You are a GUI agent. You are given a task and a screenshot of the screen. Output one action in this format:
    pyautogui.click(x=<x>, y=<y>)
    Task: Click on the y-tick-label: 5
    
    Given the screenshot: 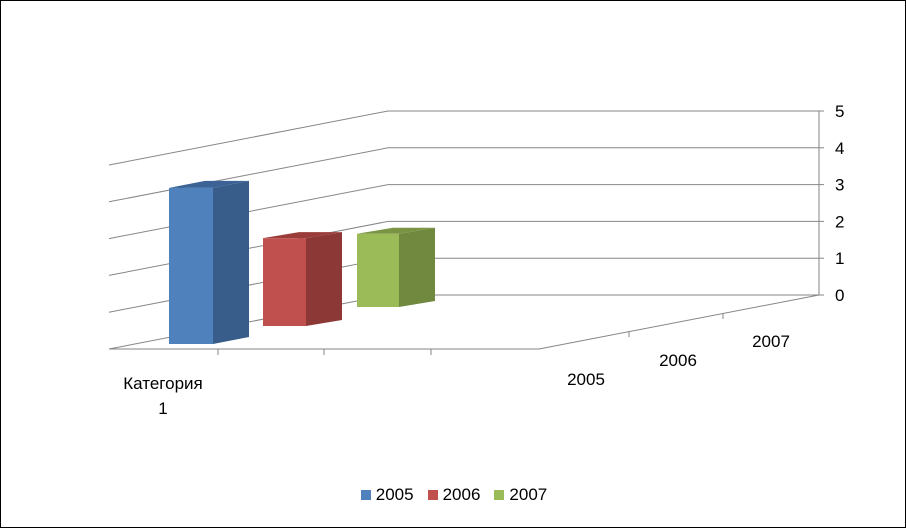 What is the action you would take?
    pyautogui.click(x=839, y=111)
    